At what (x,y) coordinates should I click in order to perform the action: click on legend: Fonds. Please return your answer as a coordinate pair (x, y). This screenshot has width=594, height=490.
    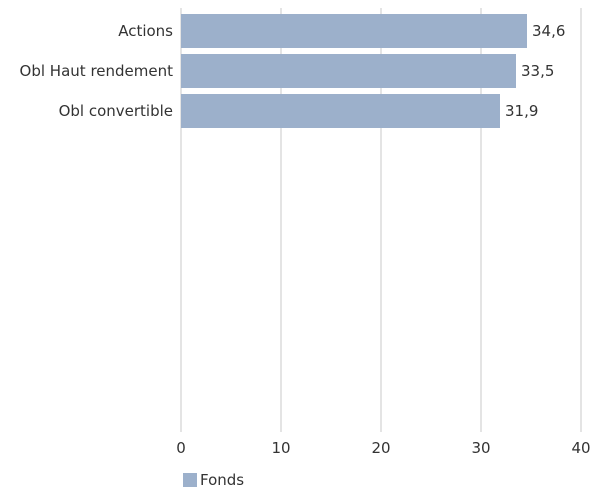
    Looking at the image, I should click on (213, 480).